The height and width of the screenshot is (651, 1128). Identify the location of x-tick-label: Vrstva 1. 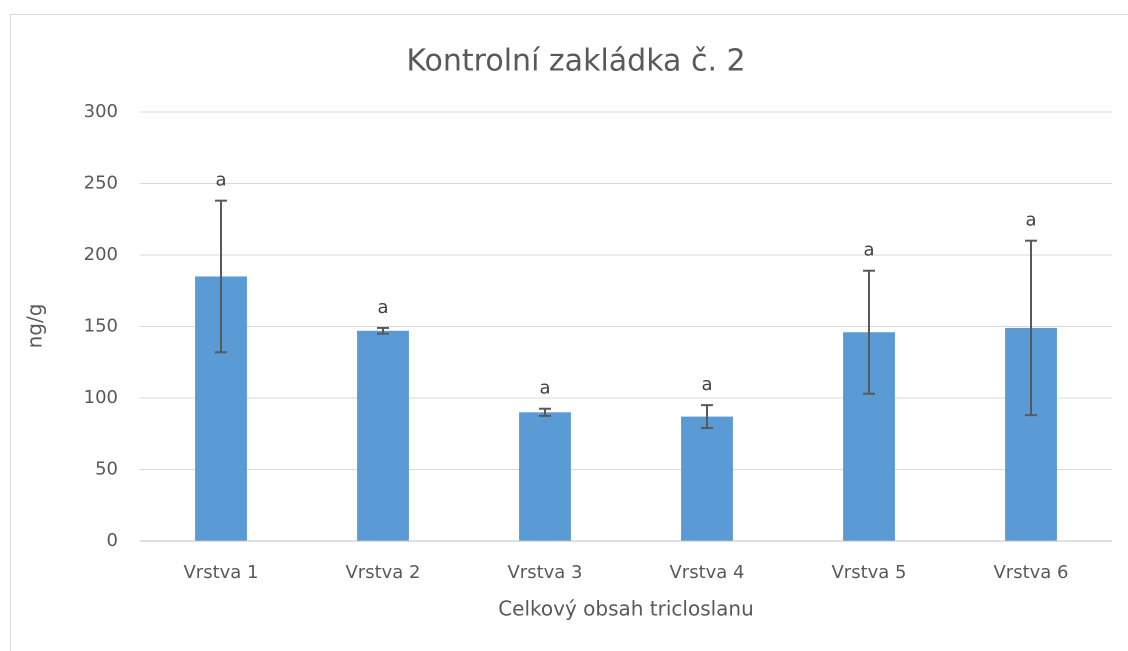
(220, 572).